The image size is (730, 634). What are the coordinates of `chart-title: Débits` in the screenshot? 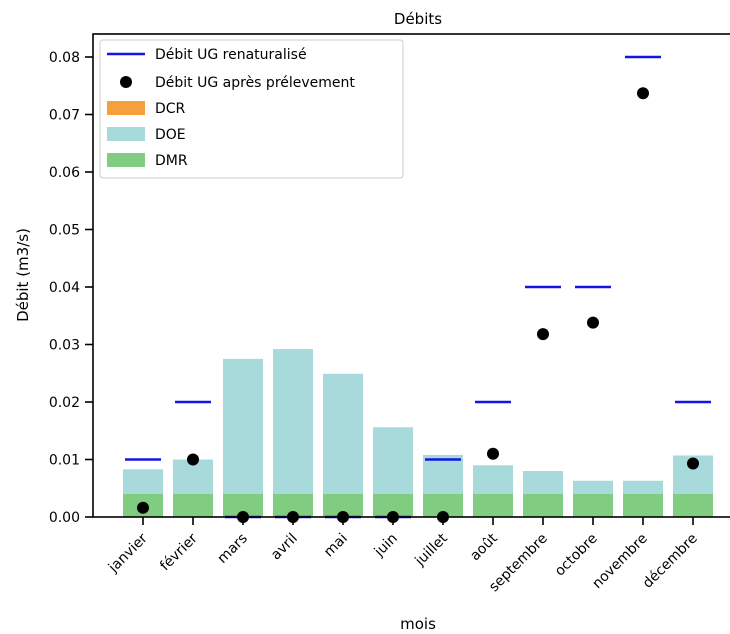 It's located at (418, 19).